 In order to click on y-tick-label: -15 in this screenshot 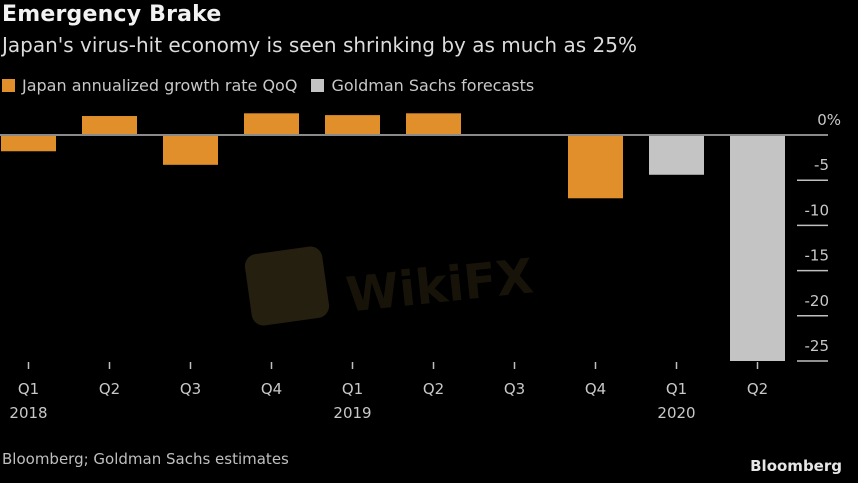, I will do `click(817, 256)`.